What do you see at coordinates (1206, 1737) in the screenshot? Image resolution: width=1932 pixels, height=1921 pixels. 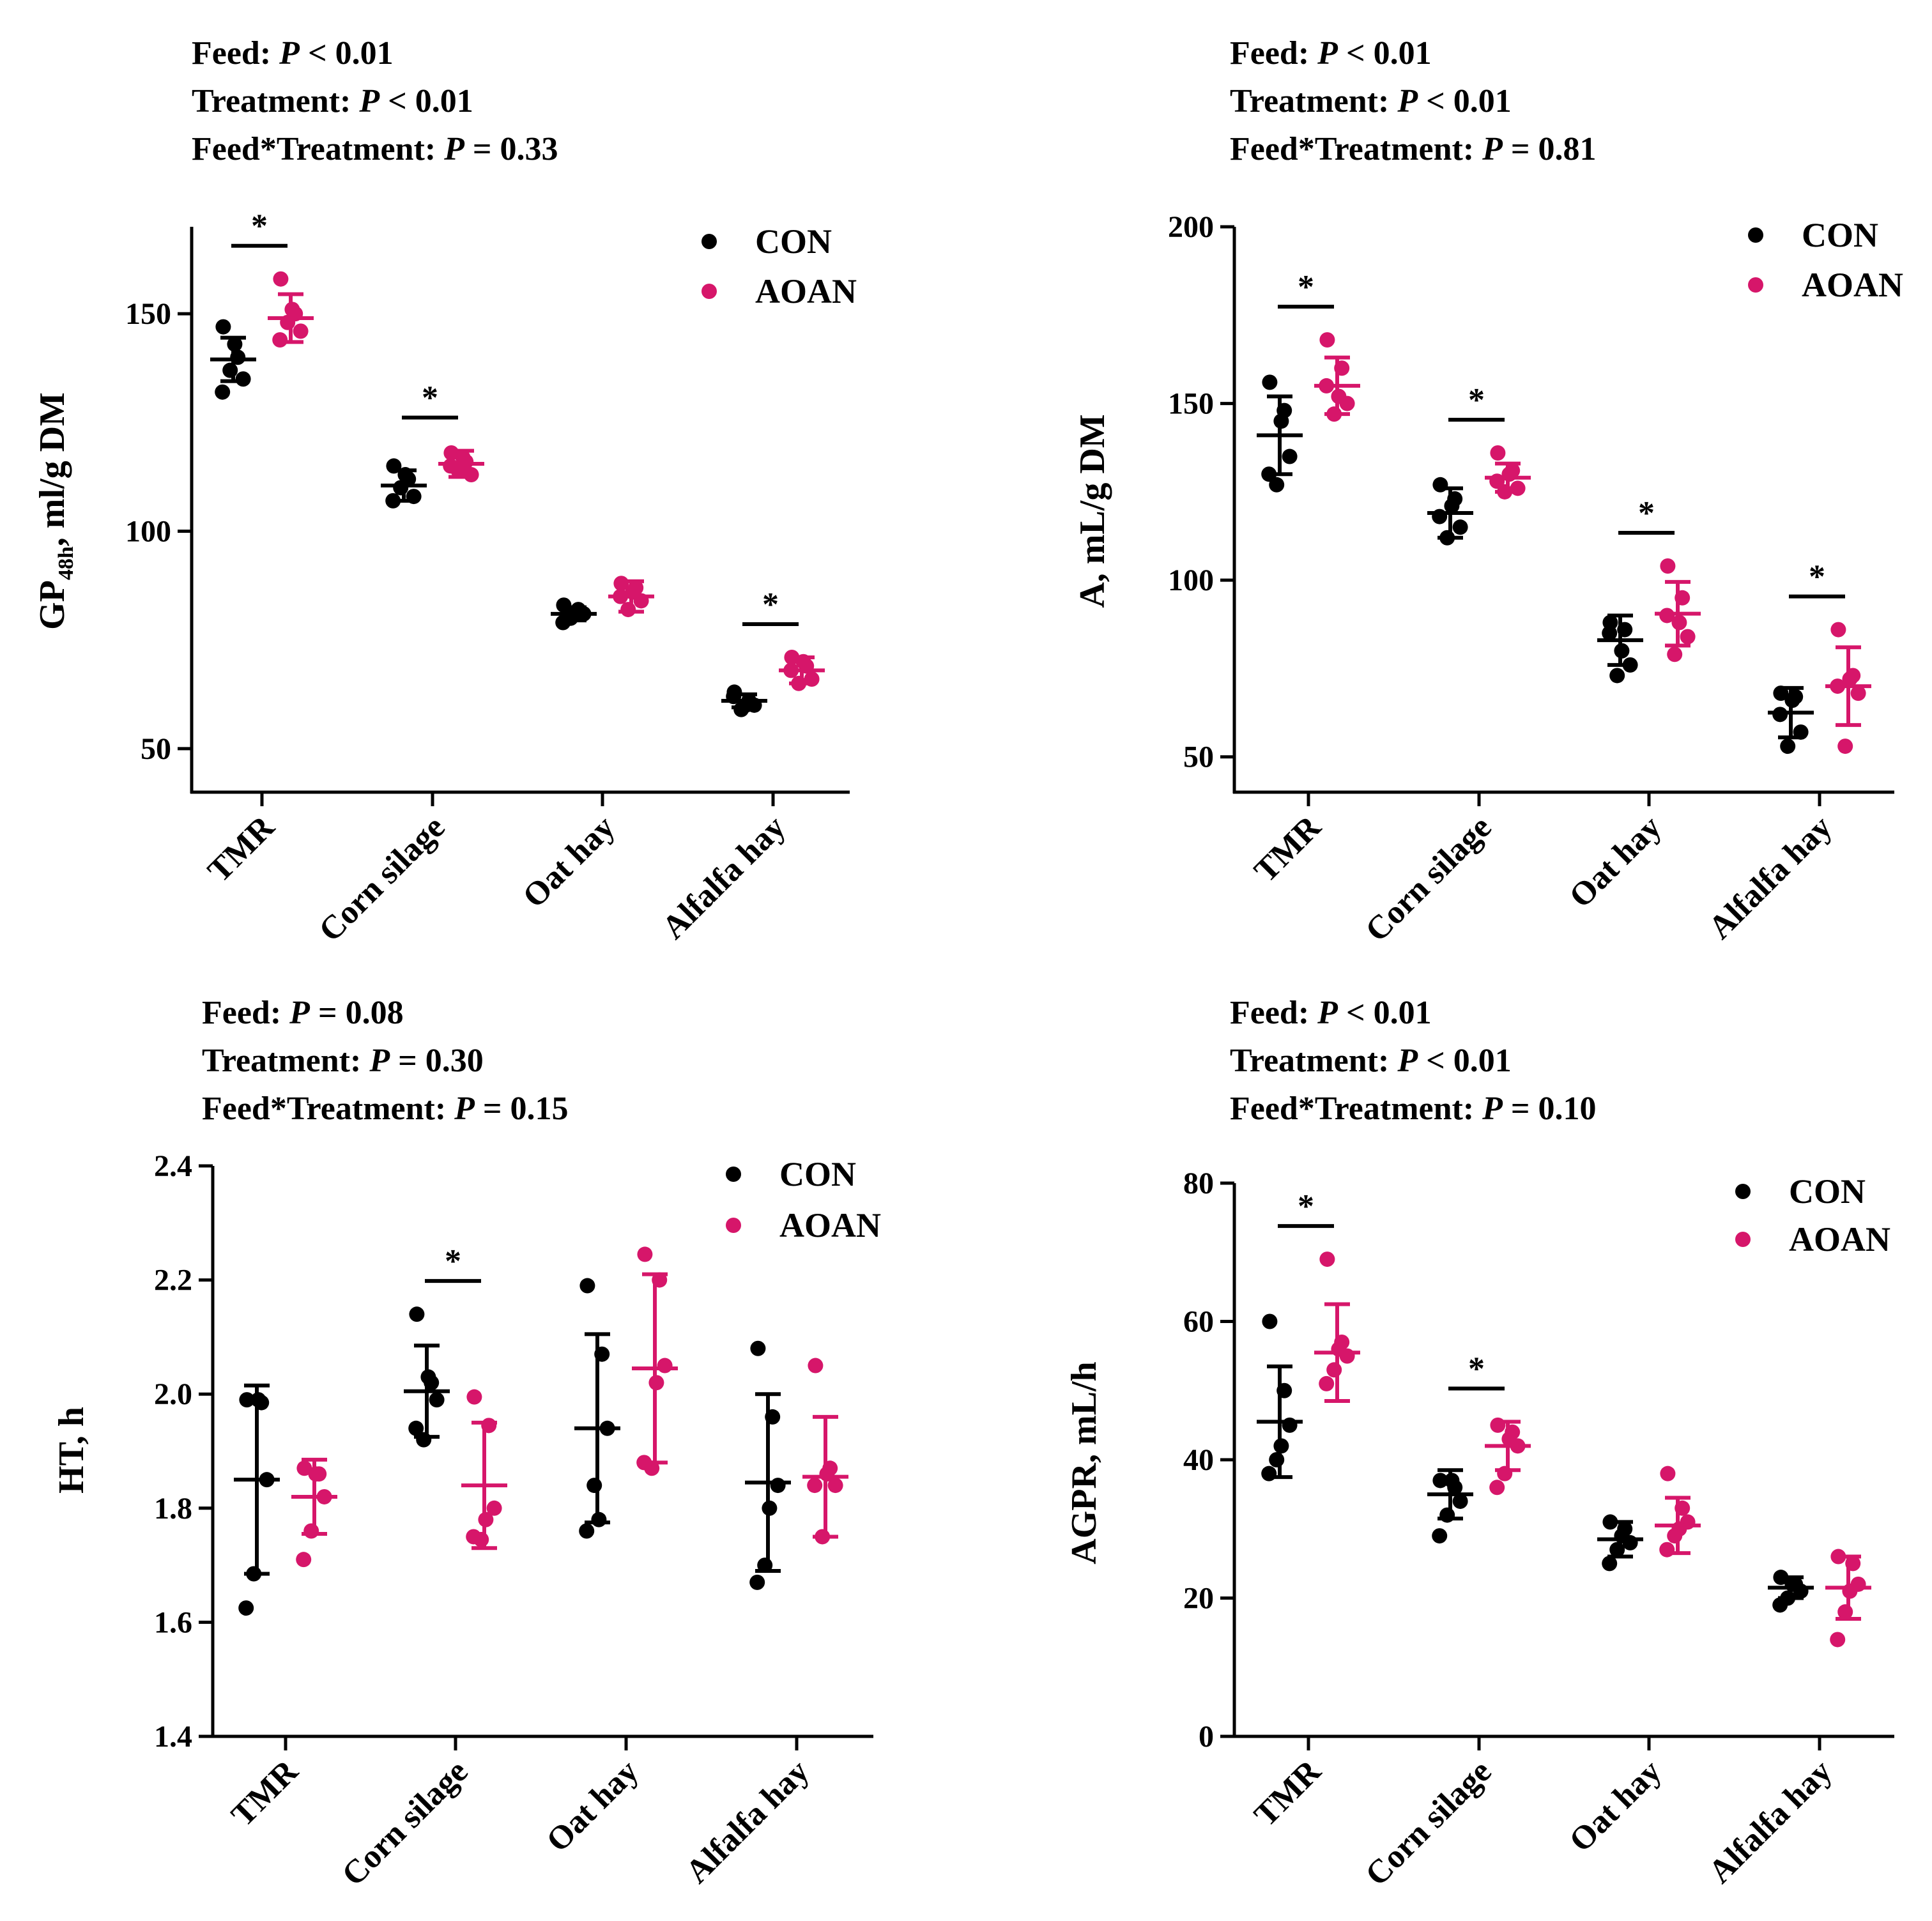 I see `y-tick-label: 0` at bounding box center [1206, 1737].